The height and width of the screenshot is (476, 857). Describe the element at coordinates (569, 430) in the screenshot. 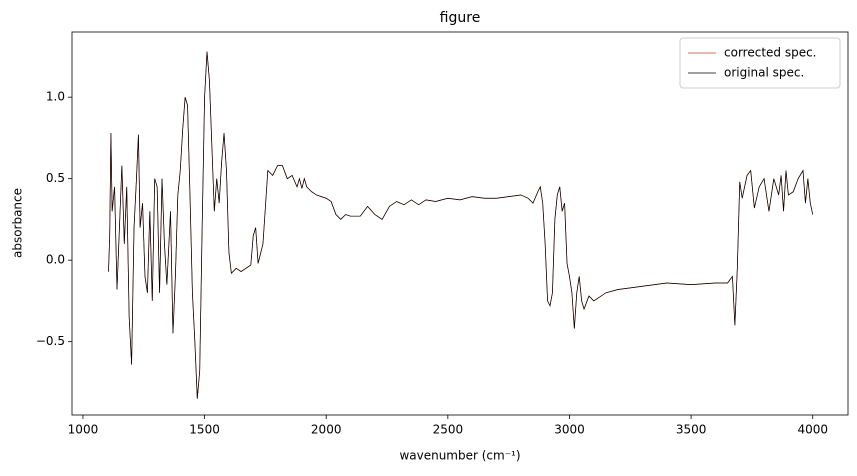

I see `x-tick-label: 3000` at that location.